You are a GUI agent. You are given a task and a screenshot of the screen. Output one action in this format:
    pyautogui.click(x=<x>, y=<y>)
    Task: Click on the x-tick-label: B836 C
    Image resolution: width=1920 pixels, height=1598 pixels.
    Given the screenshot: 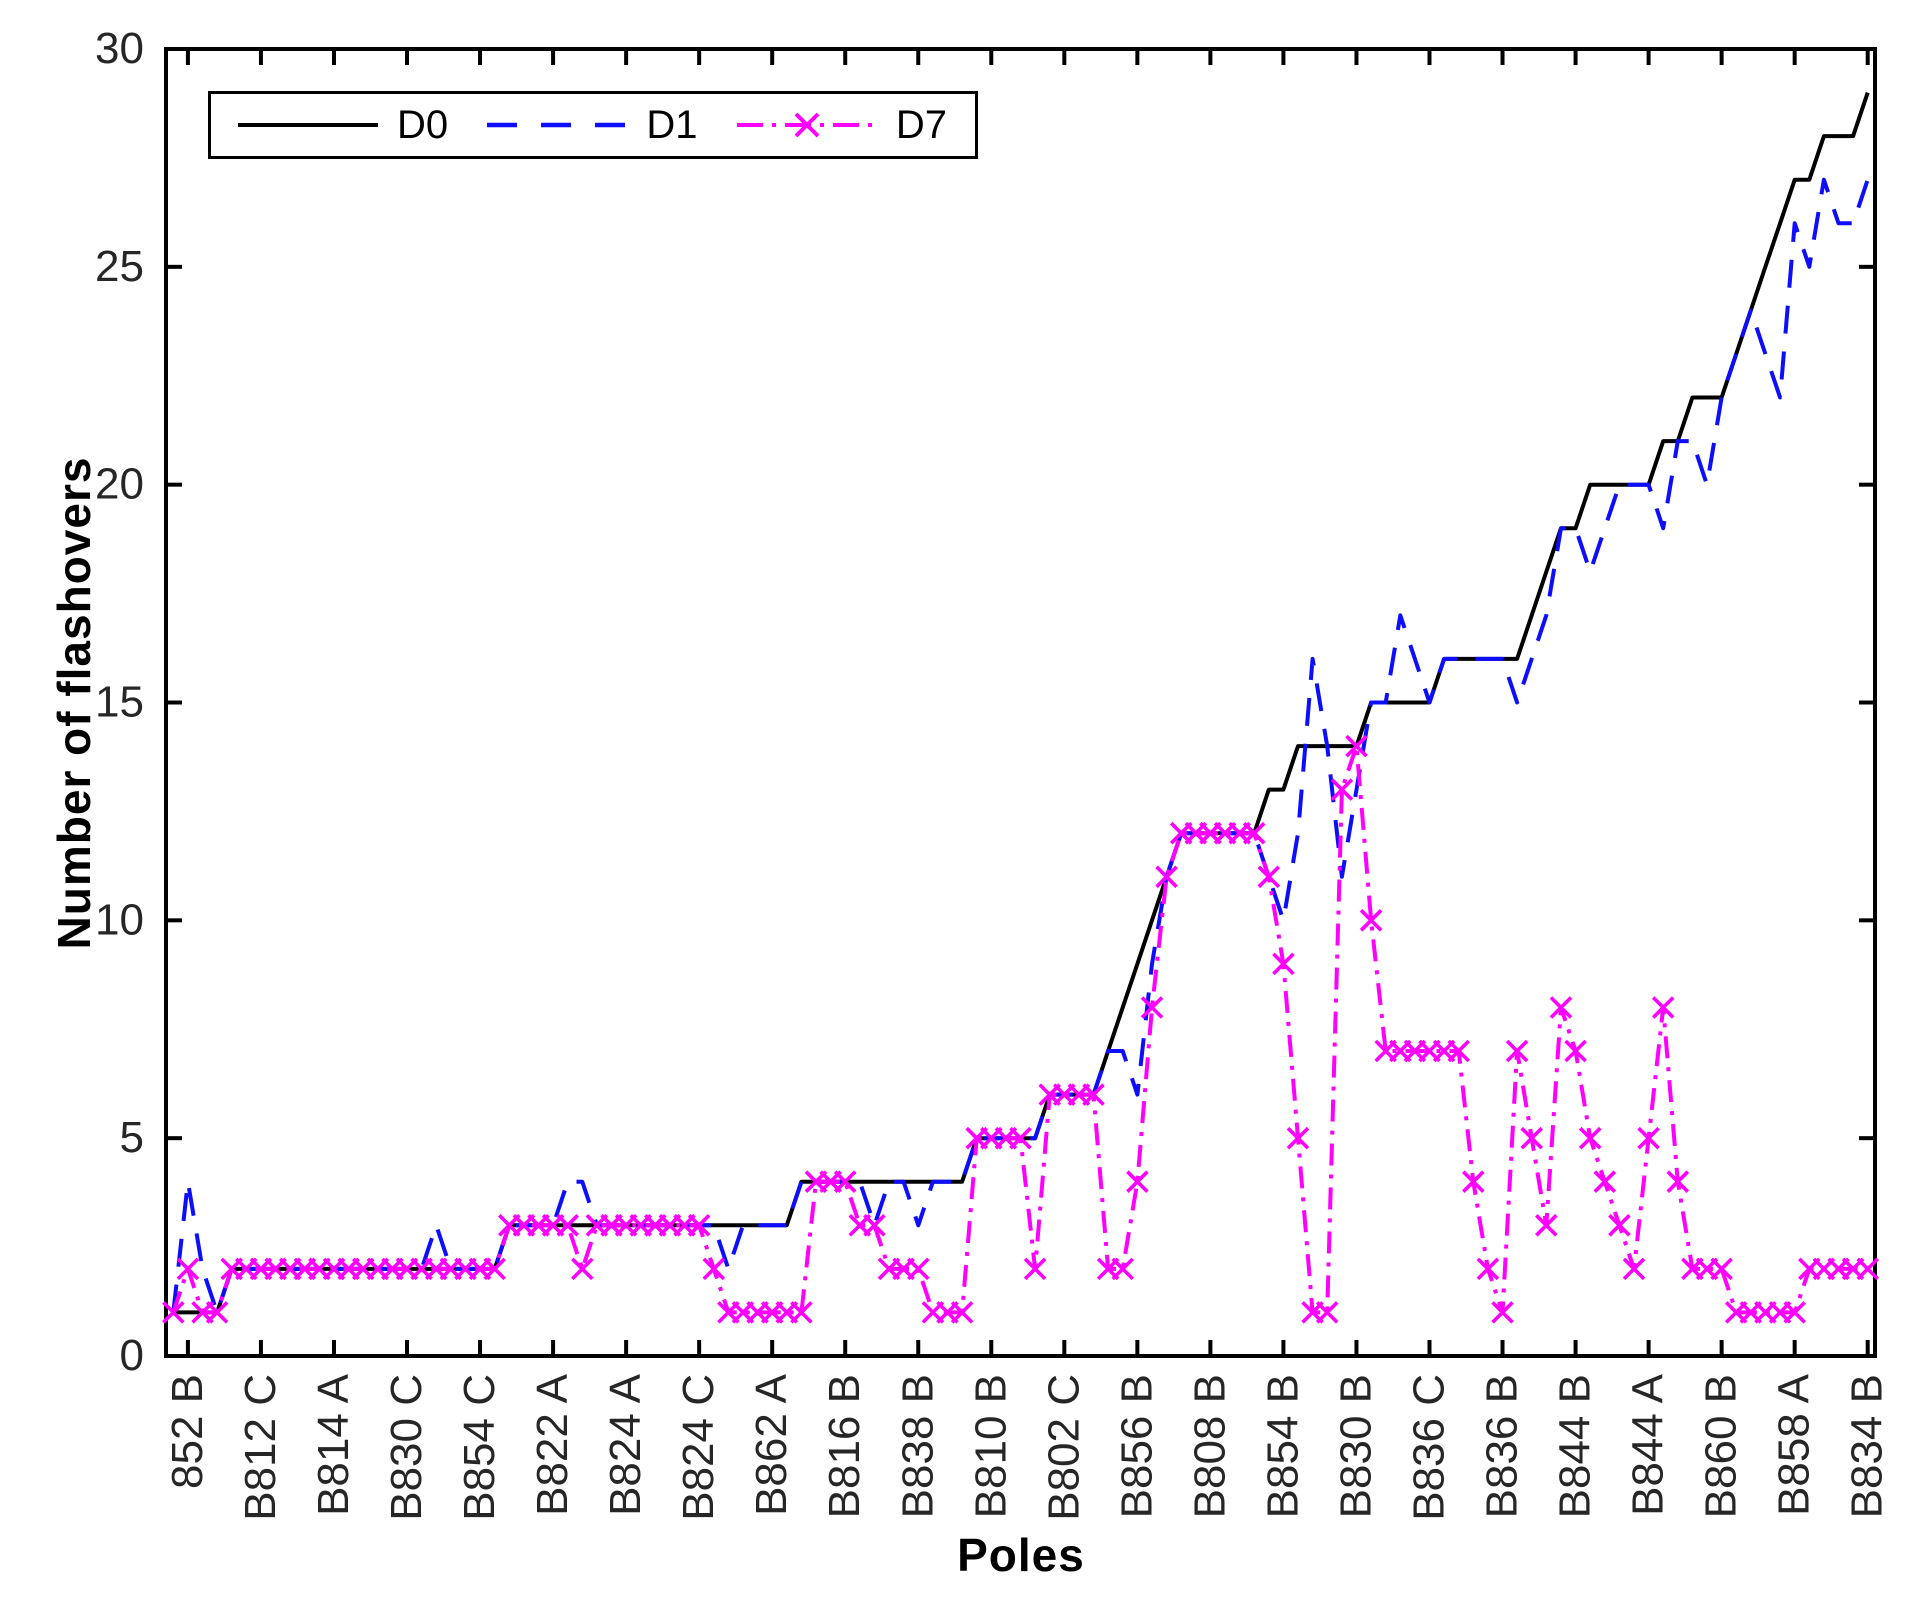 What is the action you would take?
    pyautogui.click(x=1428, y=1447)
    